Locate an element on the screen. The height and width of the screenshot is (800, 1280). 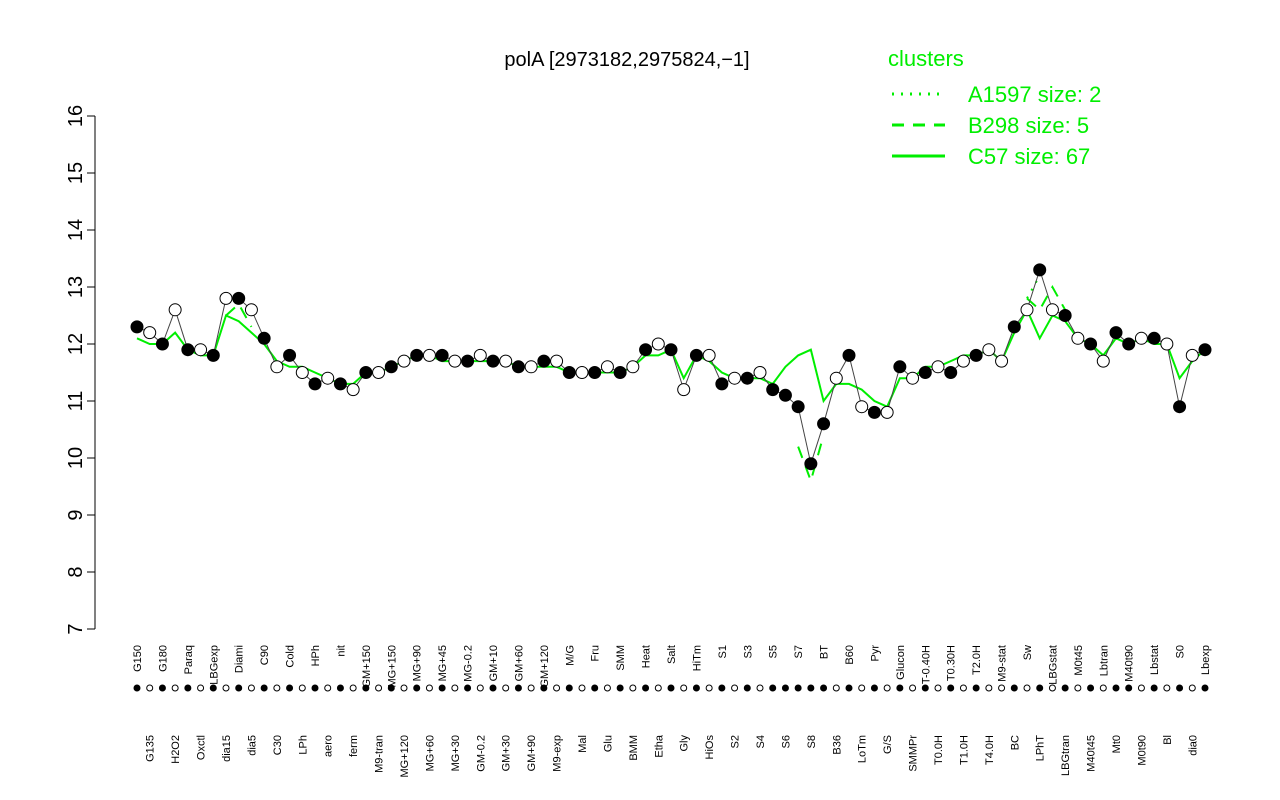
x-tick-label: S5 is located at coordinates (774, 651).